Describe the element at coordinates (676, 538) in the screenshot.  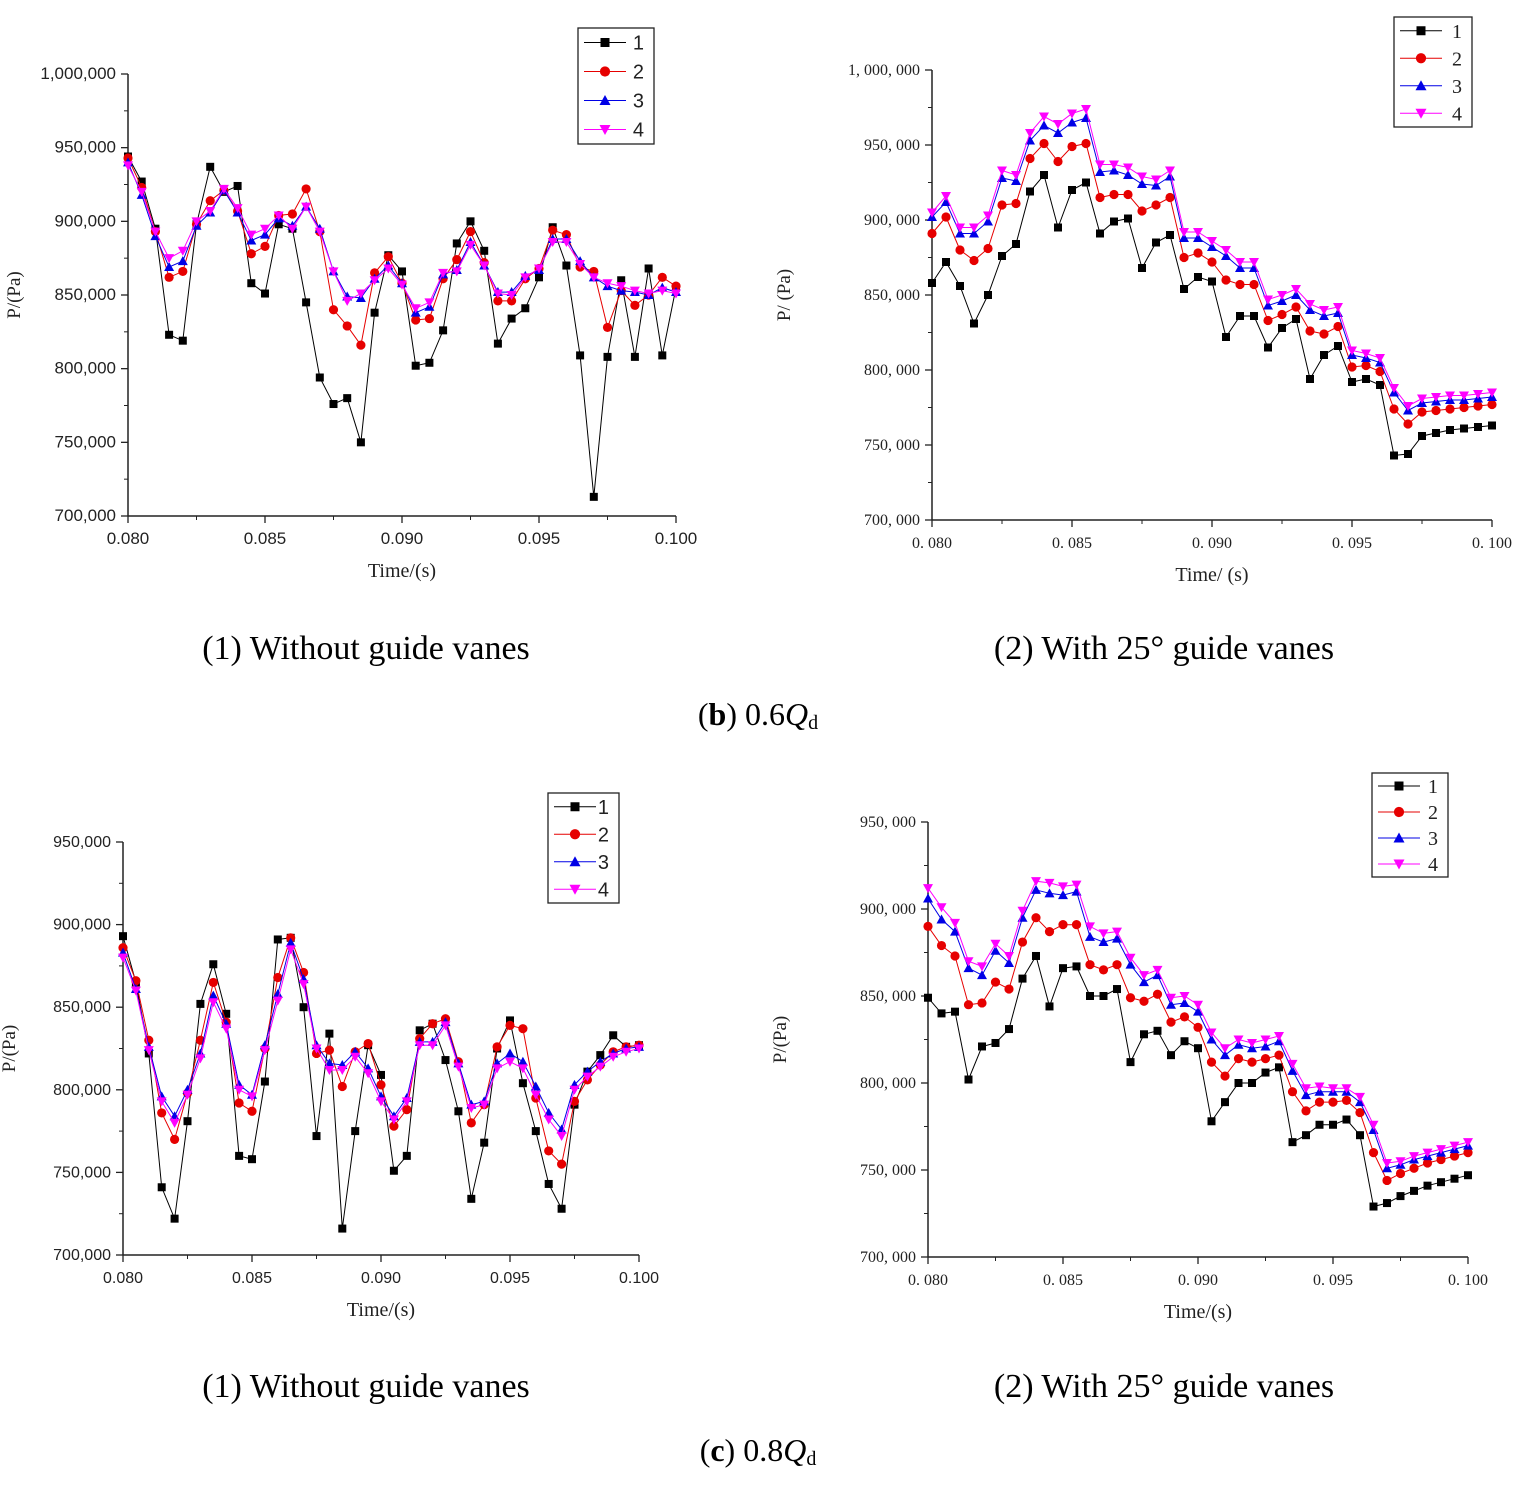
I see `x-tick-label: 0.100` at that location.